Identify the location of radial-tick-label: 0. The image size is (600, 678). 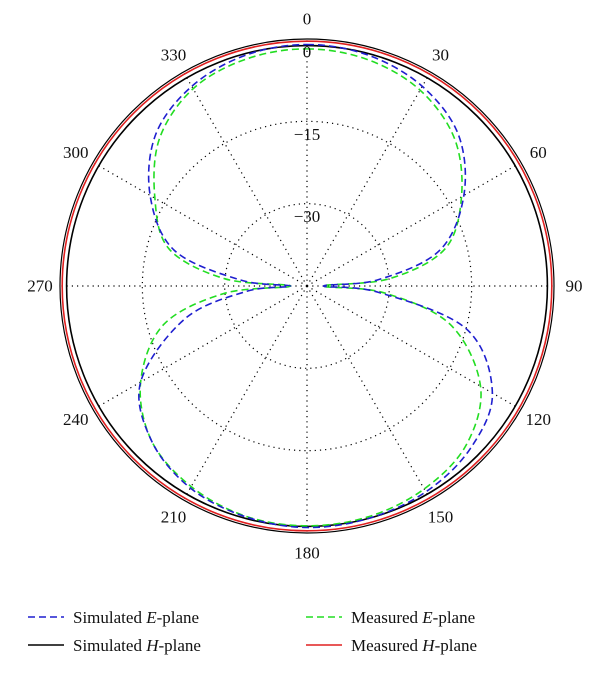
(307, 52).